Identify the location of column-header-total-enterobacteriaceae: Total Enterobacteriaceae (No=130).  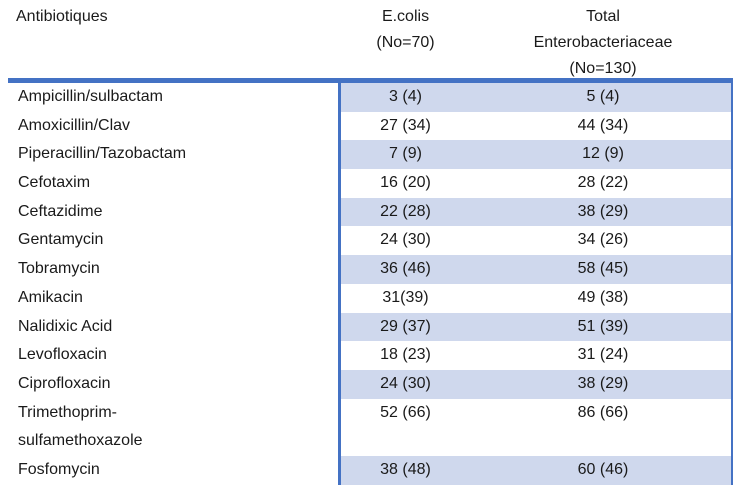
(603, 42).